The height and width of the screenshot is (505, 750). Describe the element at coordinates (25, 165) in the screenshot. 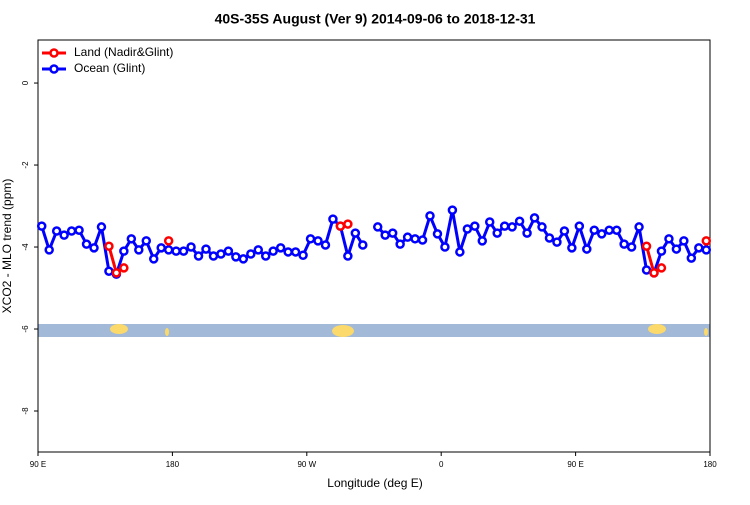

I see `y-tick-label: -2` at that location.